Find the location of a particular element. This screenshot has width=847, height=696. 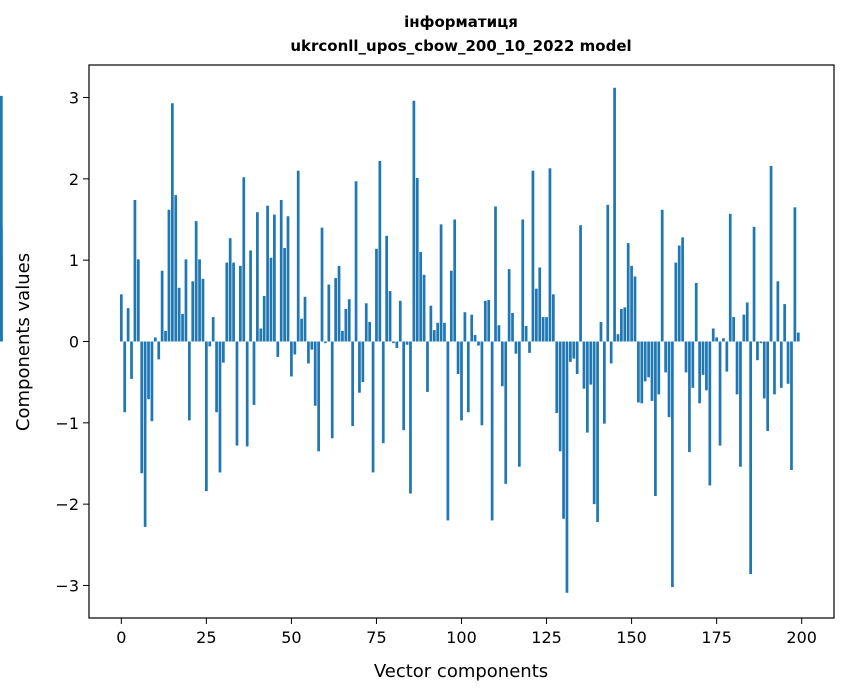

x-tick-label-100: 100 is located at coordinates (461, 637).